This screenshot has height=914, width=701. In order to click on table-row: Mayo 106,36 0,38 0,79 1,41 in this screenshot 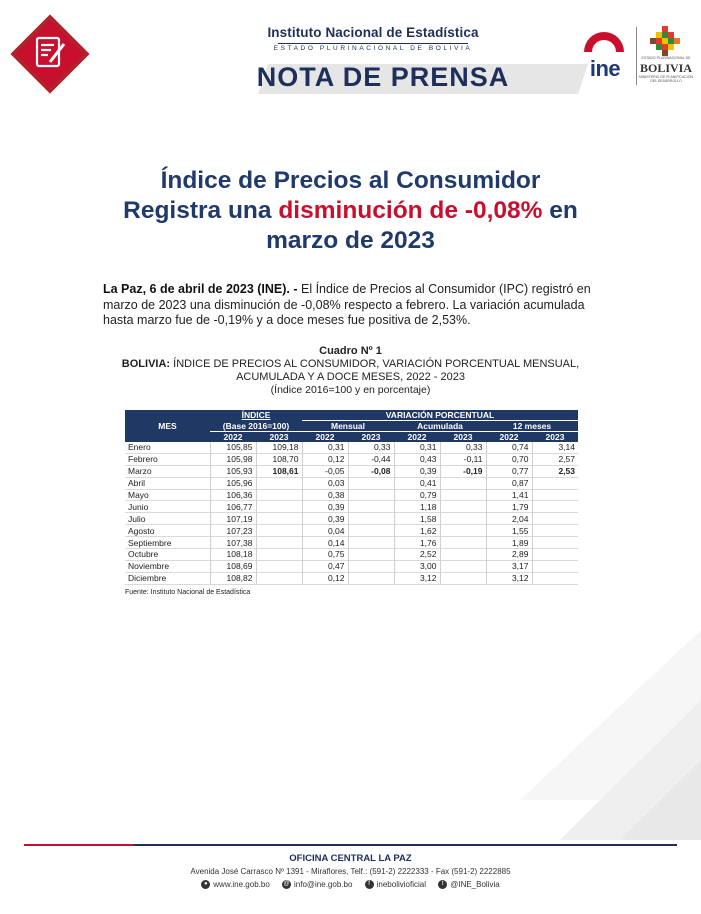, I will do `click(351, 495)`.